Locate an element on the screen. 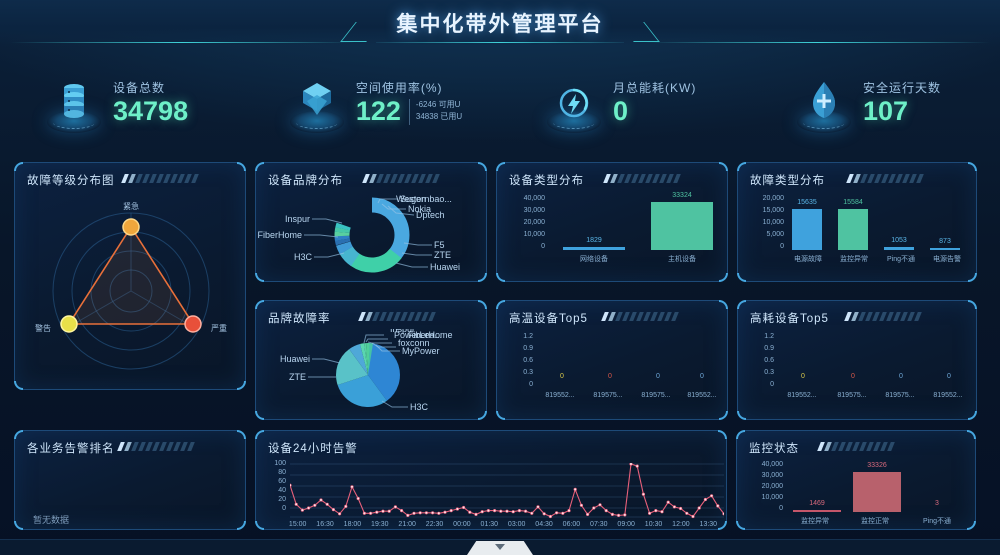  panel-title: 品牌故障率 is located at coordinates (299, 319).